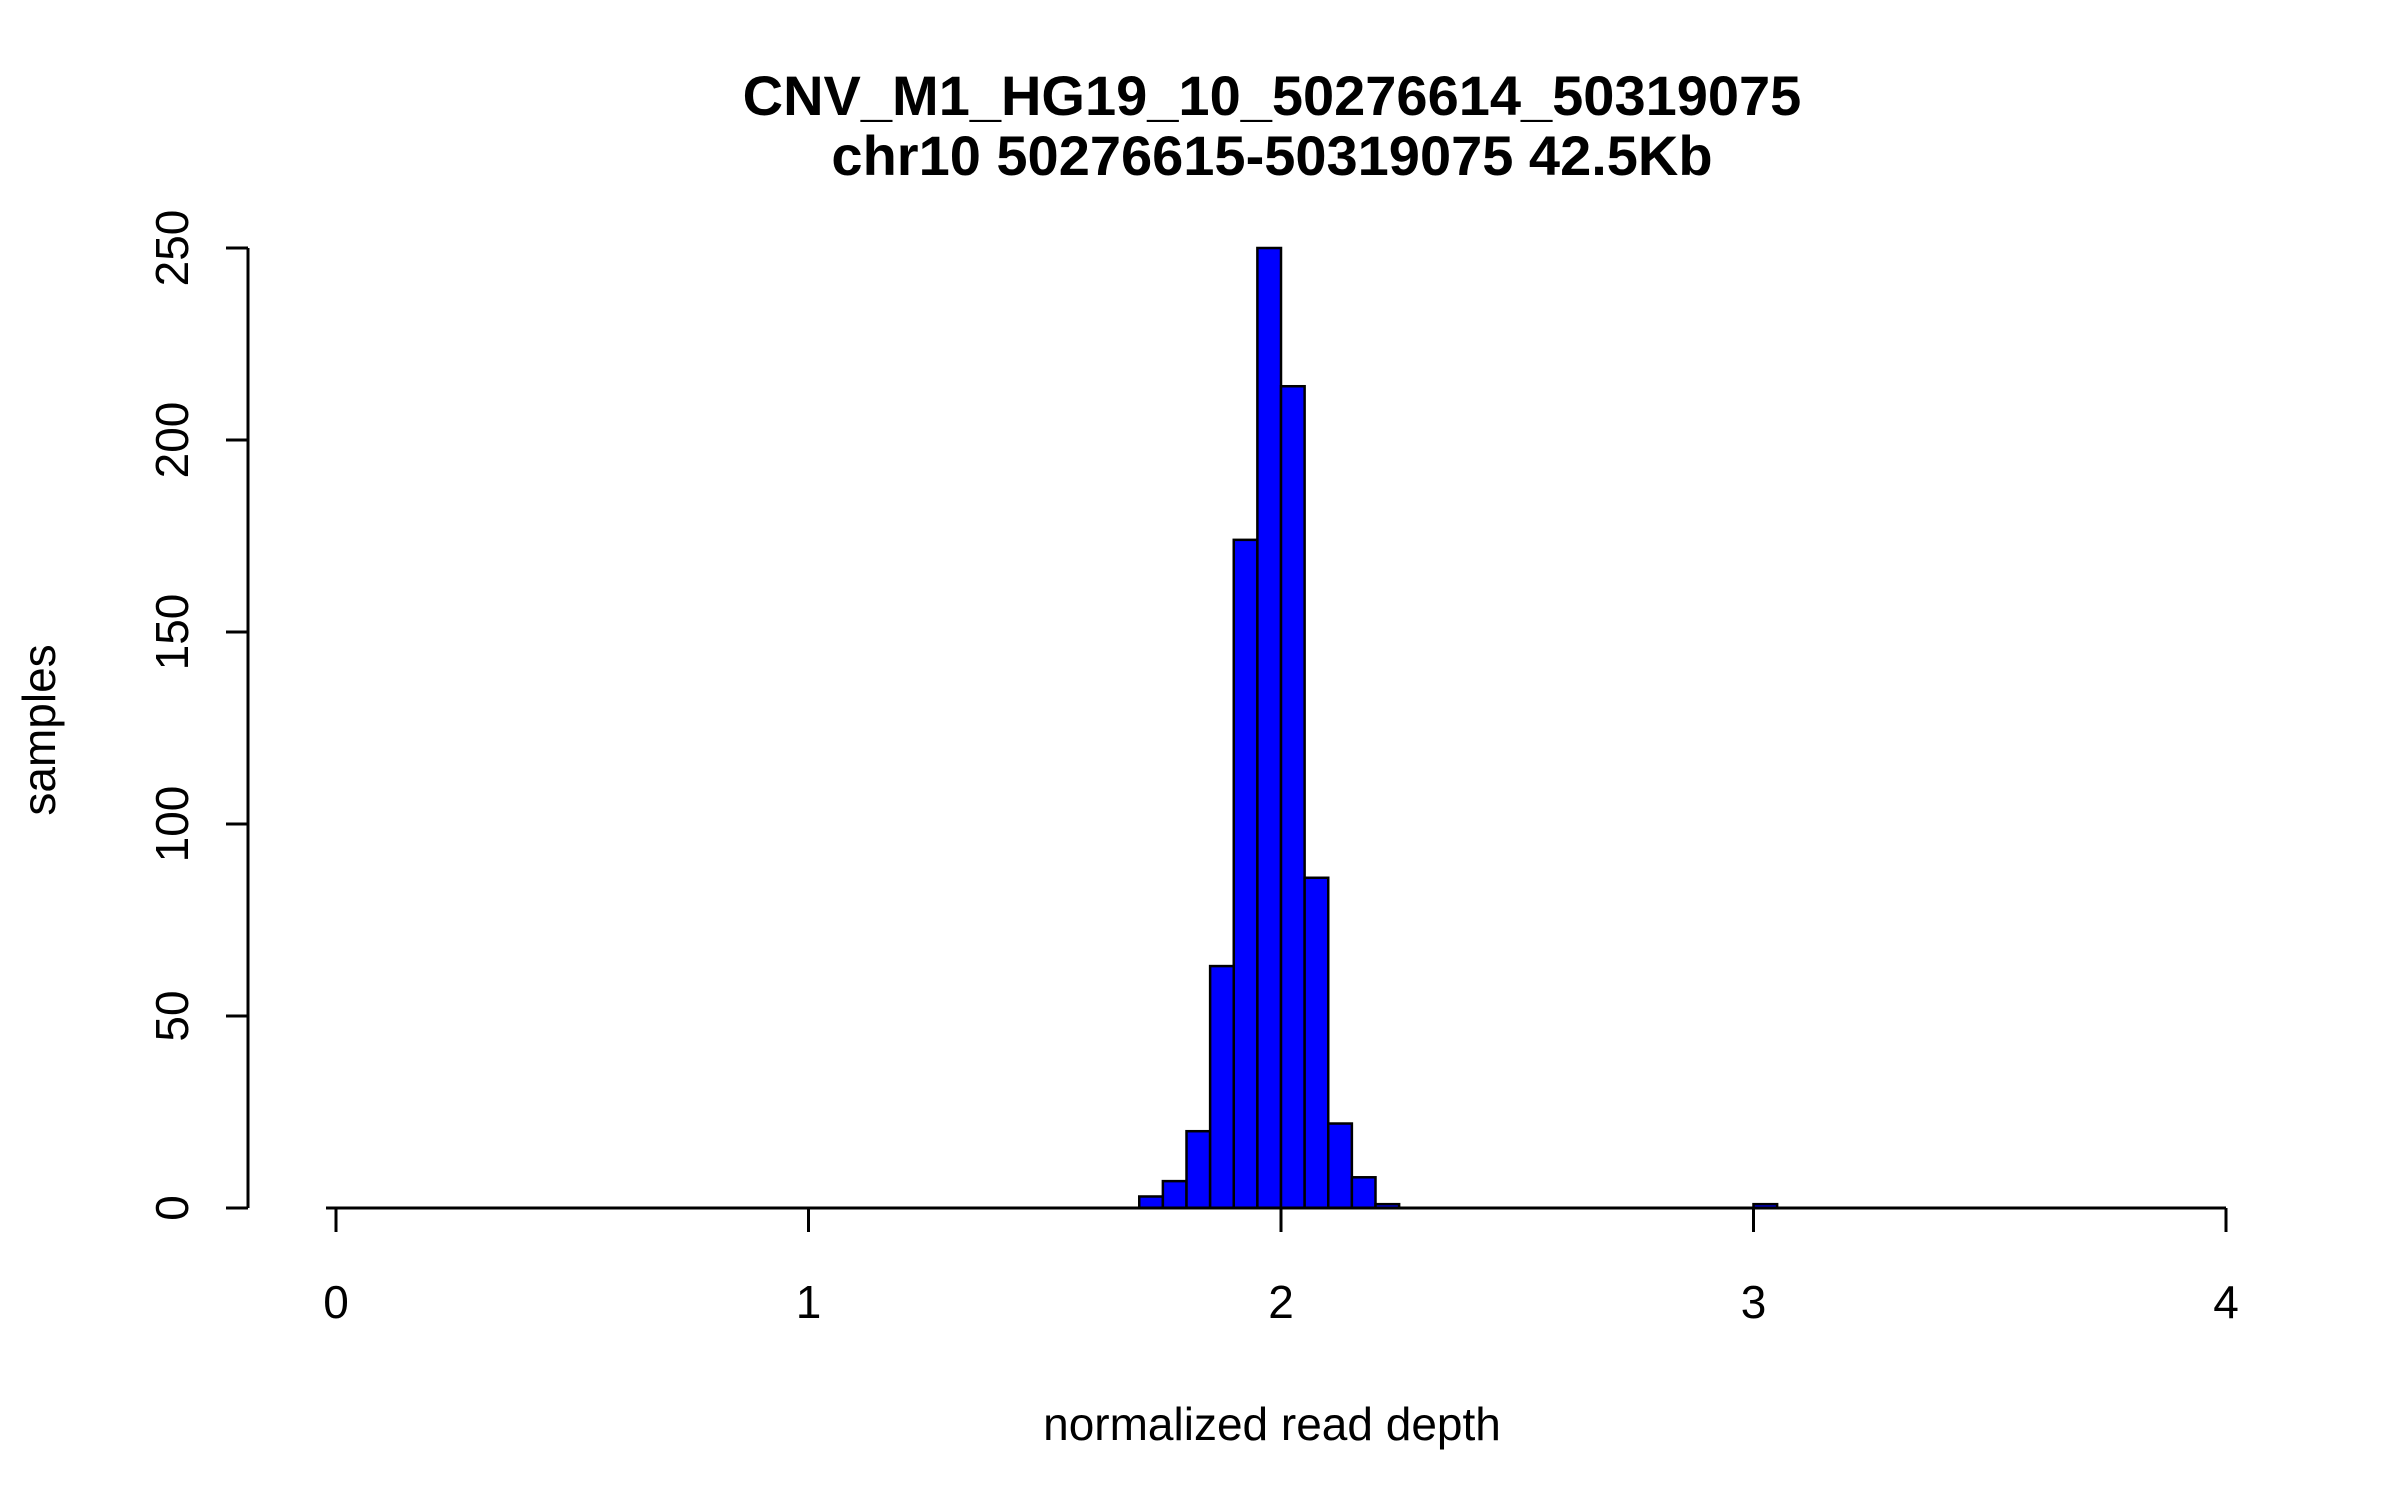  I want to click on chart-title: CNV_M1_HG19_10_50276614_50319075, so click(1272, 95).